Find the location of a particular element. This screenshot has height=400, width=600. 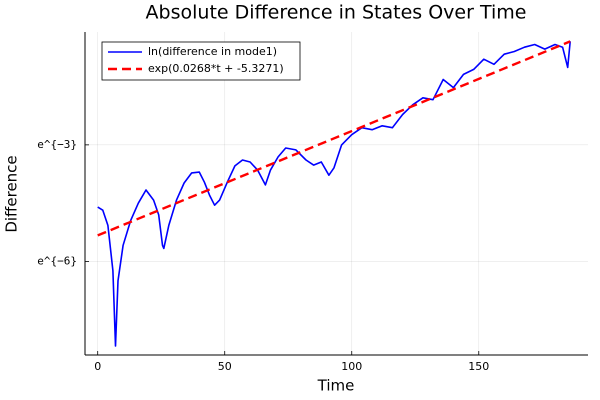

legend-label: ln(difference in mode1) is located at coordinates (212, 51).